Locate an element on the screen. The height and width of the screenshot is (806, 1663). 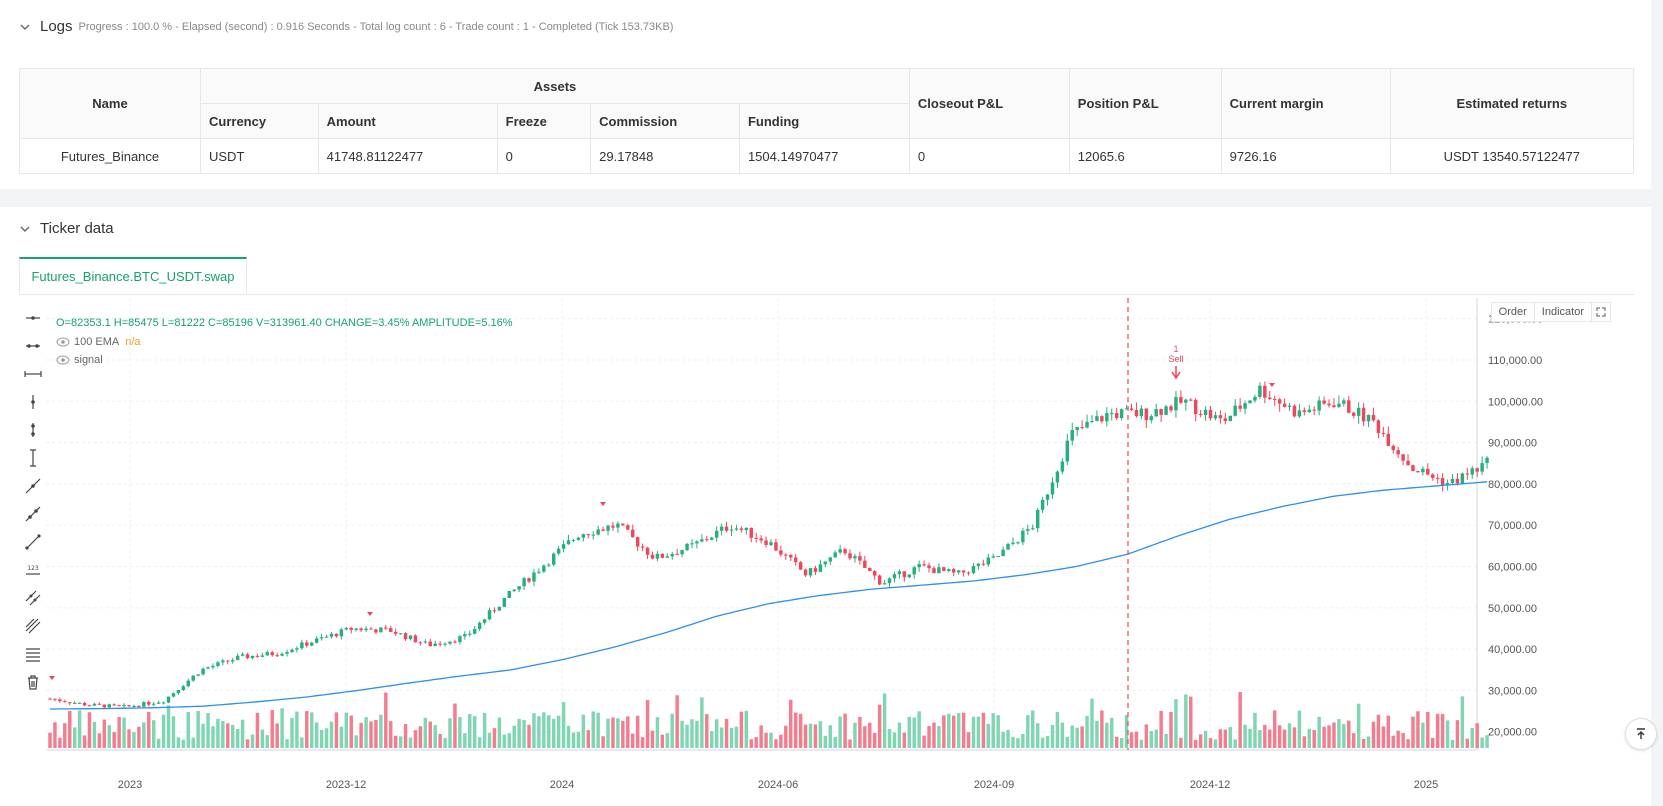
x-tick-label: 2024 is located at coordinates (562, 785).